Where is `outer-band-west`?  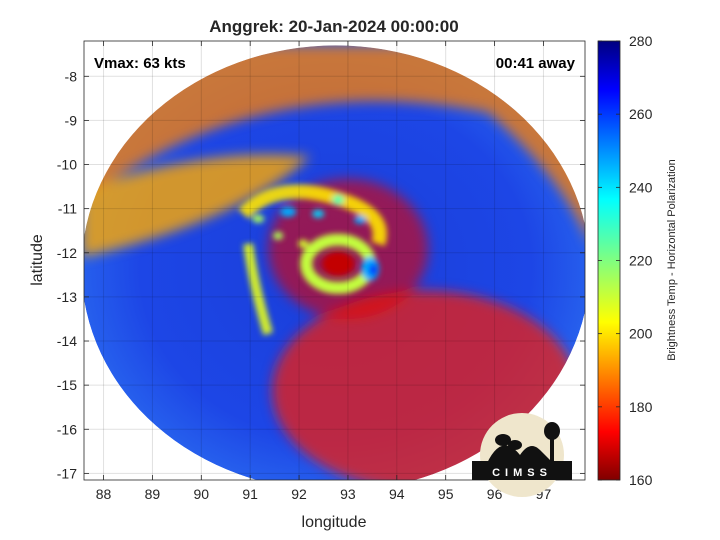
outer-band-west is located at coordinates (197, 206).